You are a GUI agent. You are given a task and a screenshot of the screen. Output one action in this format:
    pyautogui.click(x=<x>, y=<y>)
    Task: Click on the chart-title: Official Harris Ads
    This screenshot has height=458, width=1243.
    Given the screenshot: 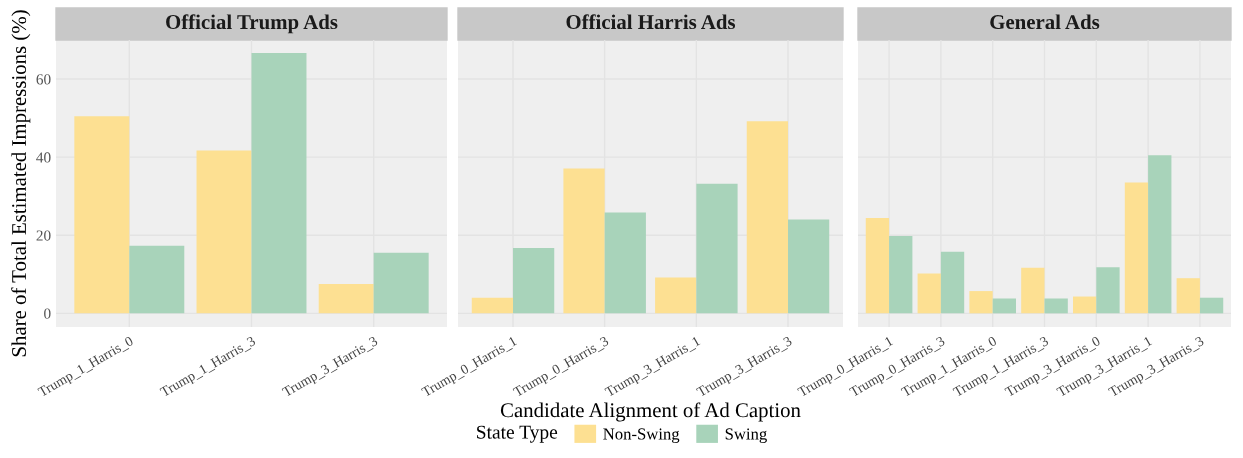 What is the action you would take?
    pyautogui.click(x=651, y=22)
    